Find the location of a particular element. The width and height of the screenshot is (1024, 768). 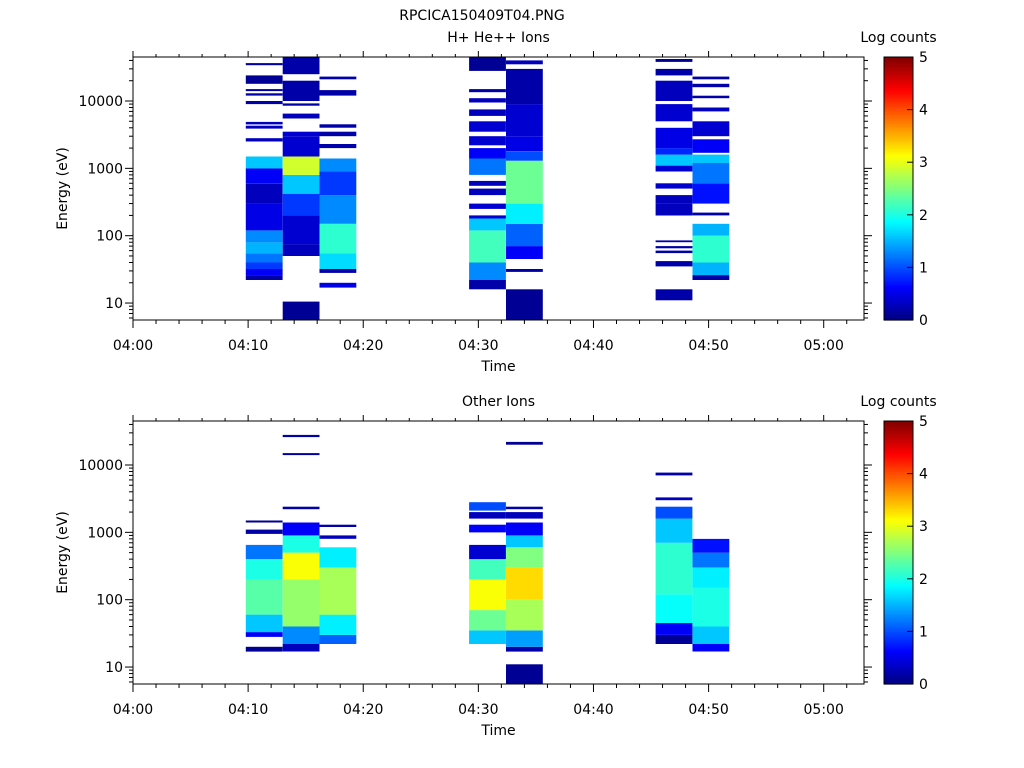

panel-title: H+ He++ Ions is located at coordinates (498, 38).